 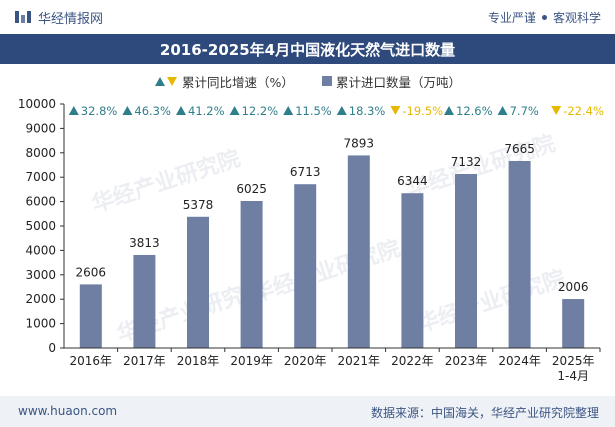 What do you see at coordinates (40, 153) in the screenshot?
I see `y-tick-label: 8000` at bounding box center [40, 153].